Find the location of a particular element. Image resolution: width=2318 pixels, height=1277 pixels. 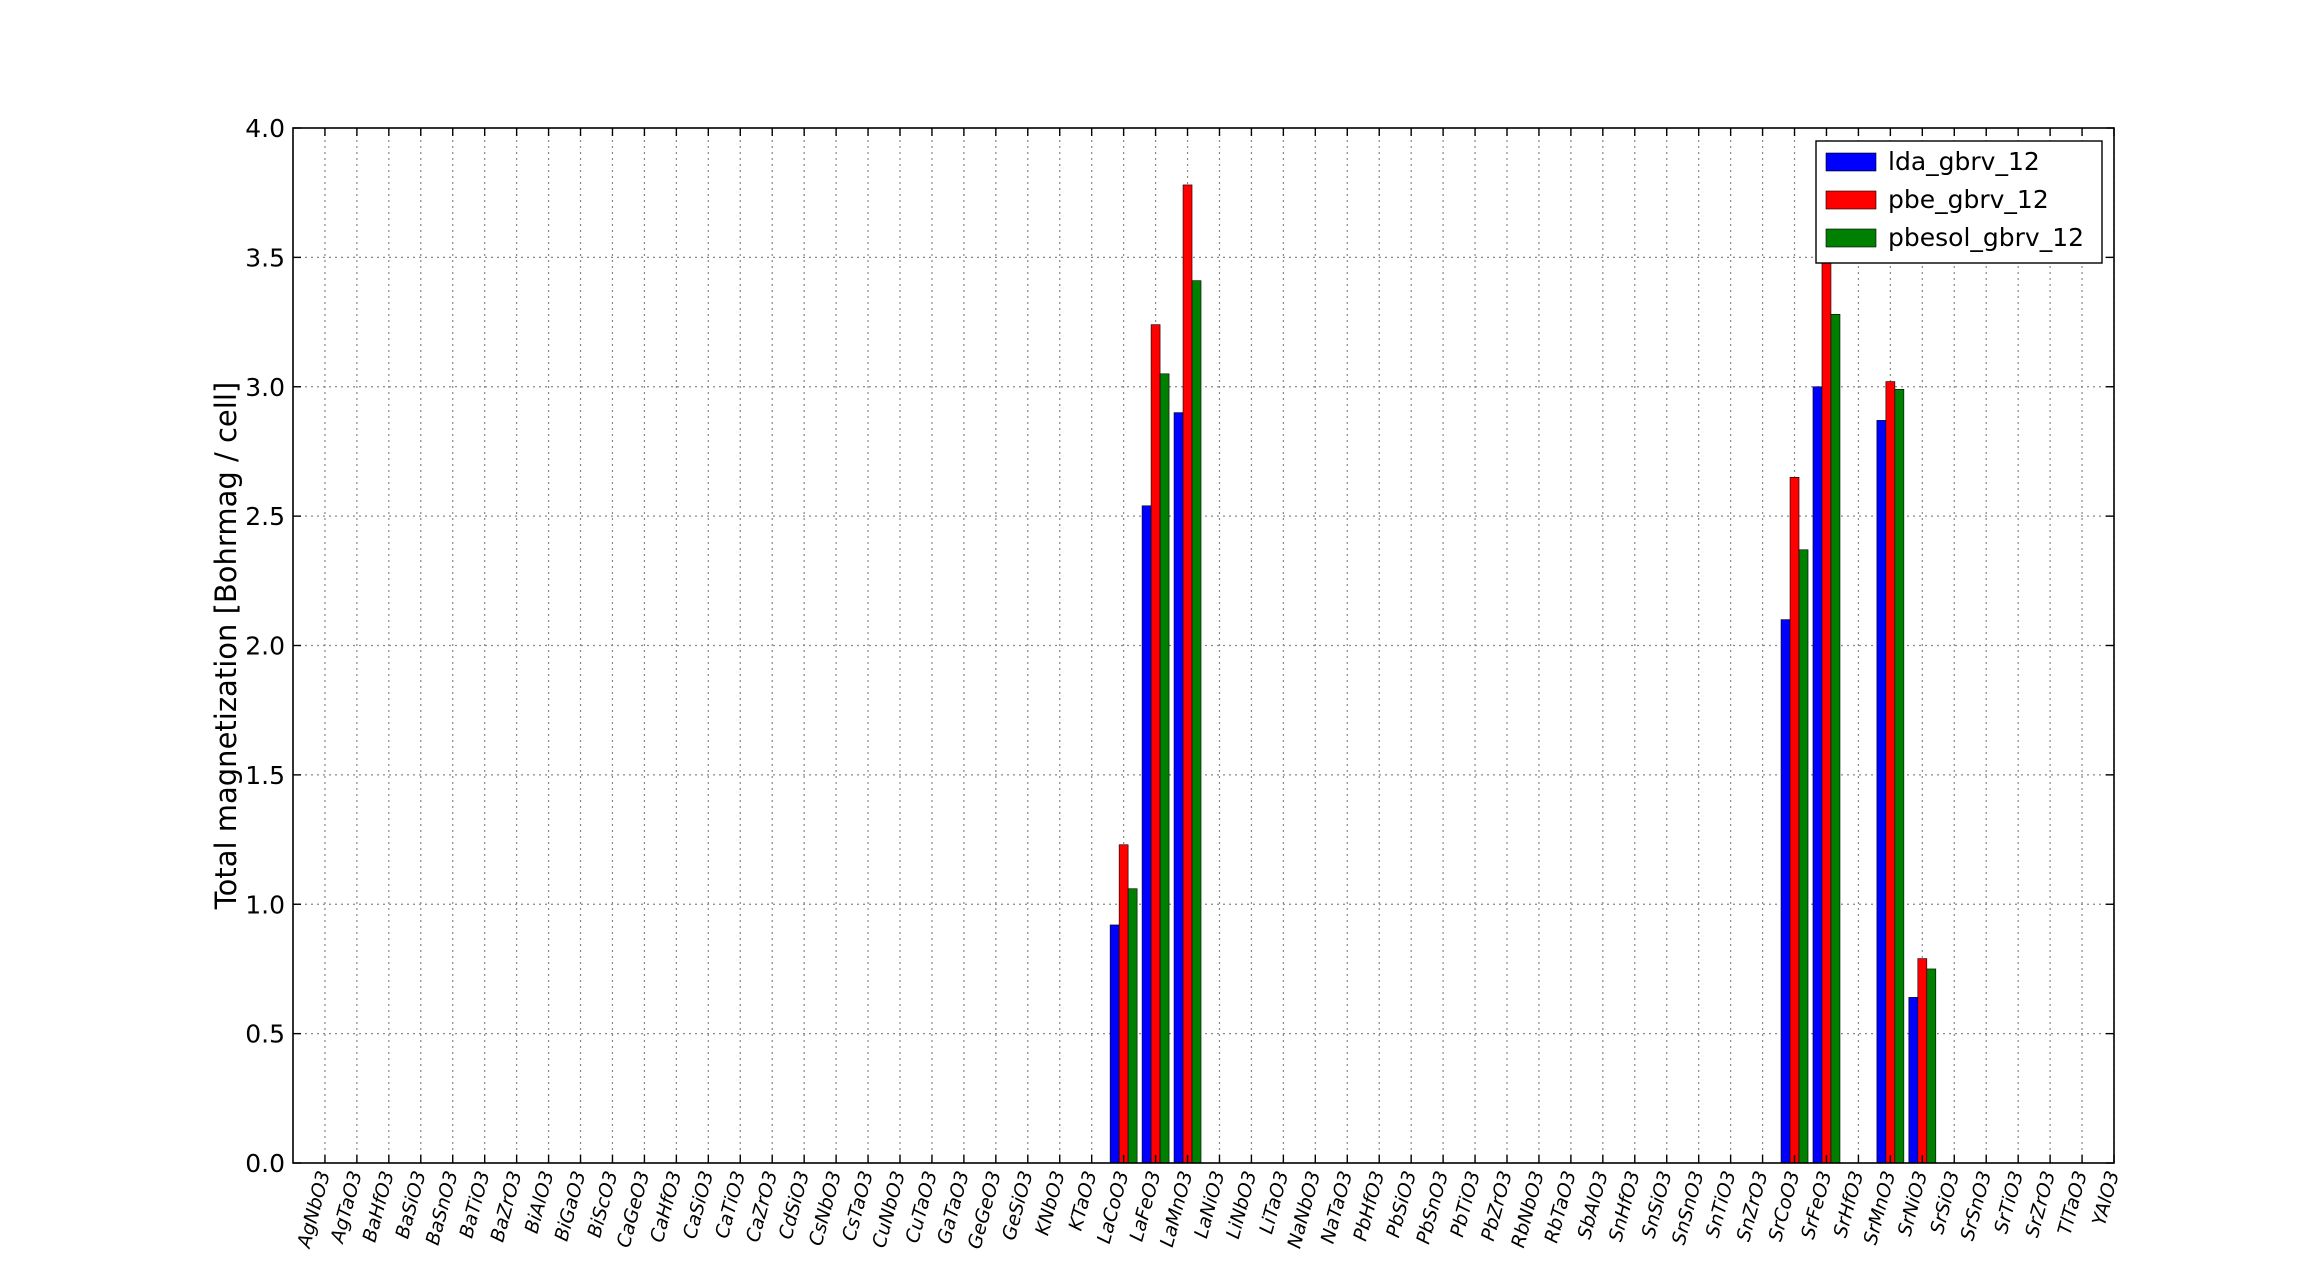

bar-lda_gbrv_12-LaFeO3 is located at coordinates (1146, 834).